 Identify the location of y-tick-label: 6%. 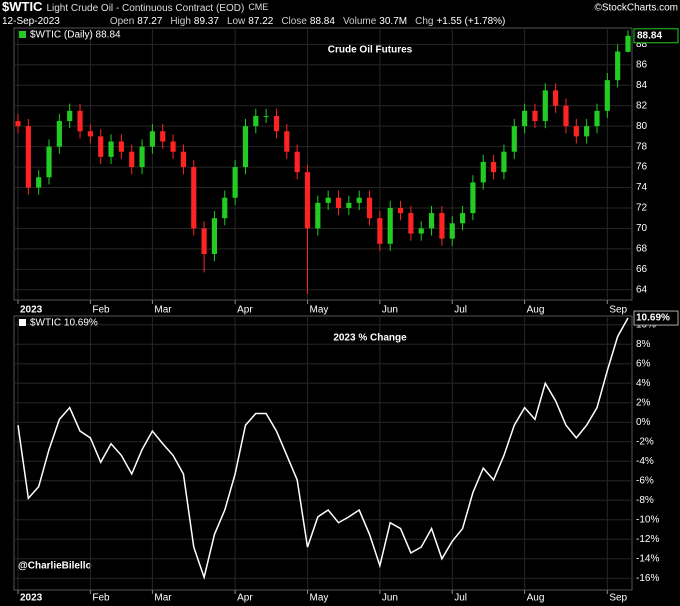
(643, 363).